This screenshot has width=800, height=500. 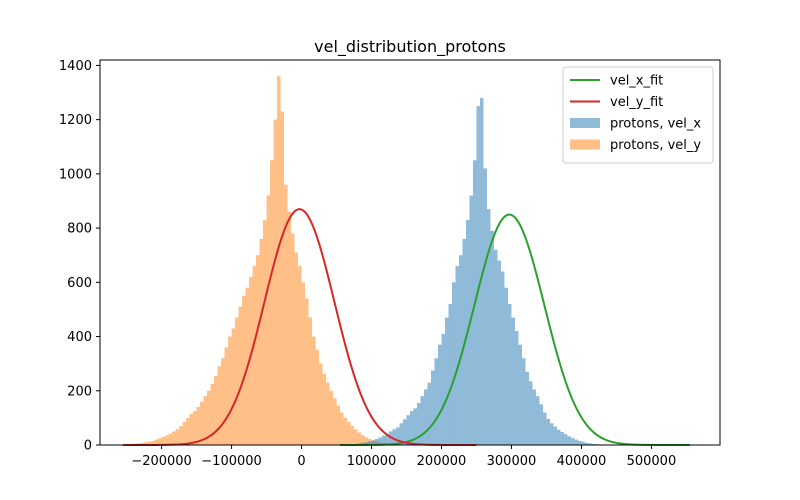 What do you see at coordinates (161, 461) in the screenshot?
I see `x-tick-label: −200000` at bounding box center [161, 461].